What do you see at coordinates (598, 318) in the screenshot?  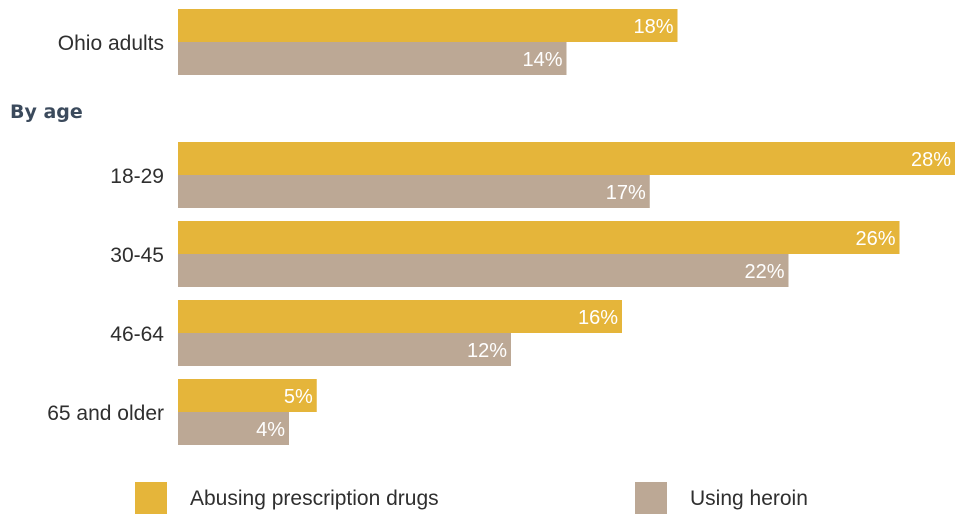 I see `value-label-abusing-prescription-drugs-46-64: 16%` at bounding box center [598, 318].